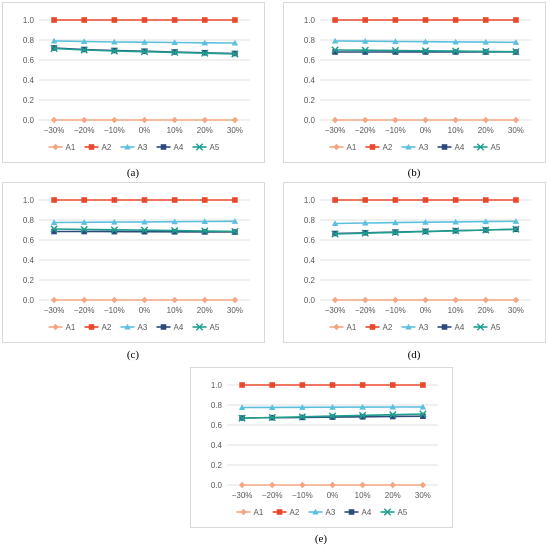 The height and width of the screenshot is (550, 548). I want to click on x-tick-label: −20%, so click(84, 130).